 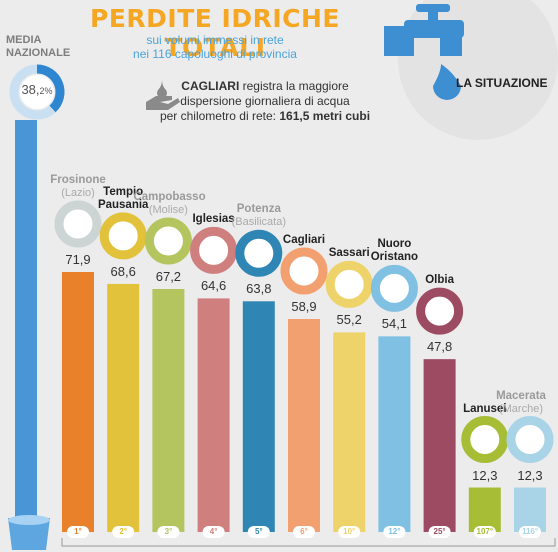 What do you see at coordinates (259, 289) in the screenshot?
I see `value-label-4: 63,8` at bounding box center [259, 289].